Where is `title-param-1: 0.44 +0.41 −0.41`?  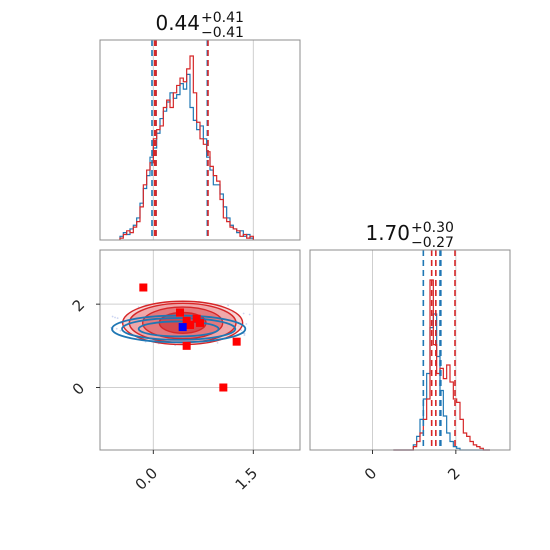 title-param-1: 0.44 +0.41 −0.41 is located at coordinates (199, 25).